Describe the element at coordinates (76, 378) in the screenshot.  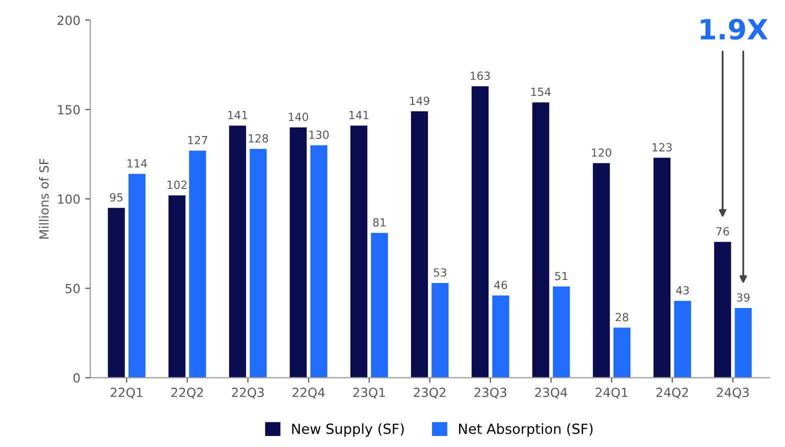
I see `y-tick-label: 0` at that location.